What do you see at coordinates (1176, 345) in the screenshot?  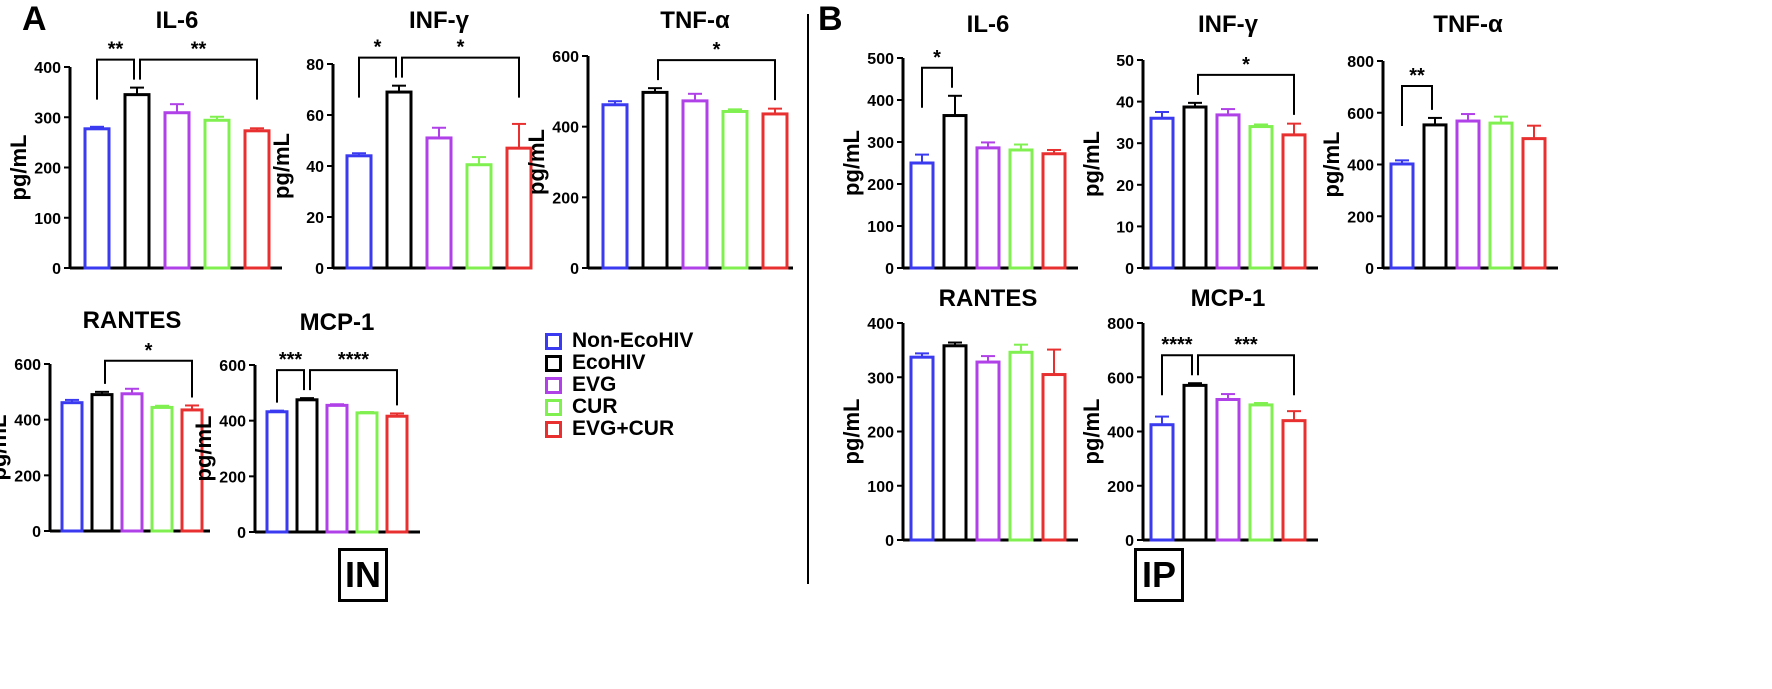 I see `significance-label: ****` at bounding box center [1176, 345].